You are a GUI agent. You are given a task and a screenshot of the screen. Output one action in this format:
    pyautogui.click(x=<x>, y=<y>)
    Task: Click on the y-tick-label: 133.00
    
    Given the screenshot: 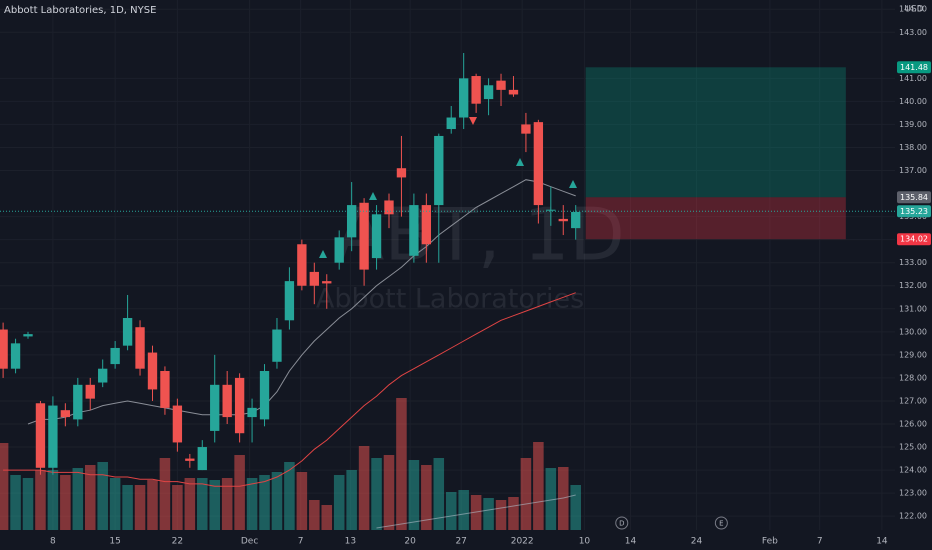 What is the action you would take?
    pyautogui.click(x=913, y=262)
    